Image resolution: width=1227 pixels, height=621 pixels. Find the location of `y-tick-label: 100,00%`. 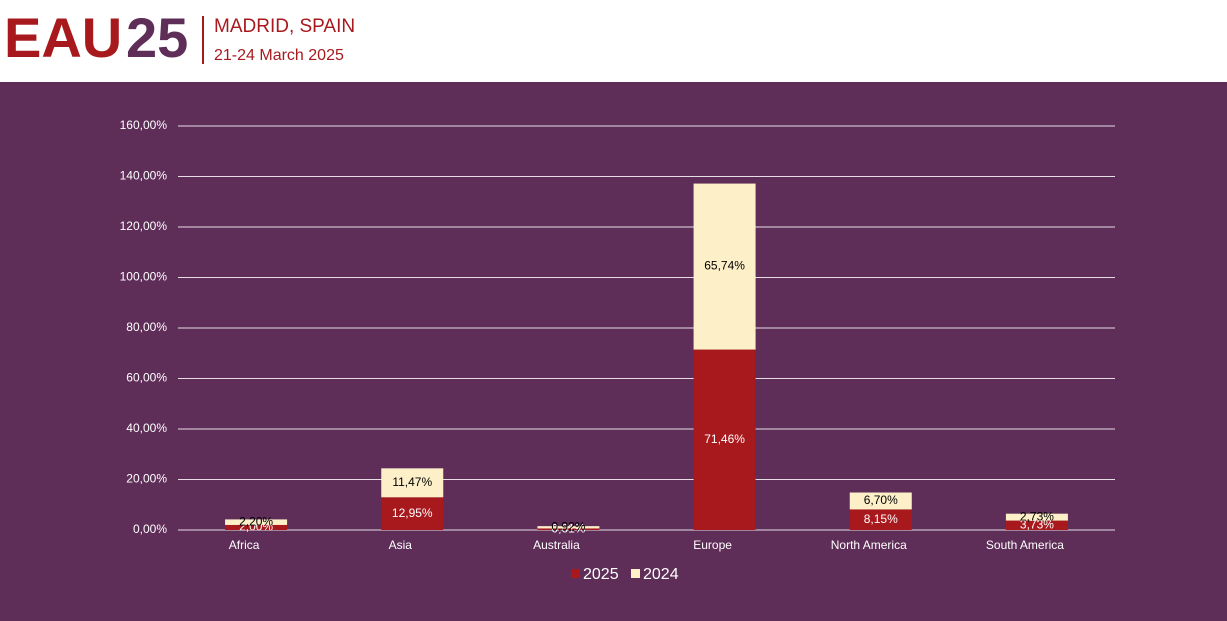

y-tick-label: 100,00% is located at coordinates (144, 277).